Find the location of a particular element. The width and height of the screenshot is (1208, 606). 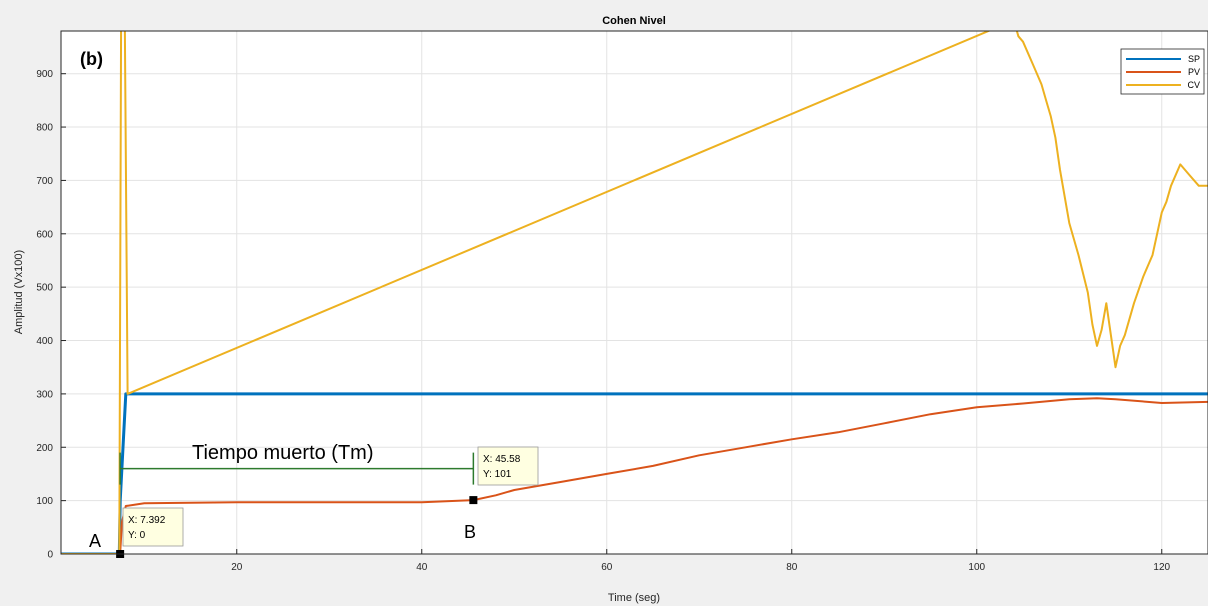

x-tick-label: 120 is located at coordinates (1161, 567).